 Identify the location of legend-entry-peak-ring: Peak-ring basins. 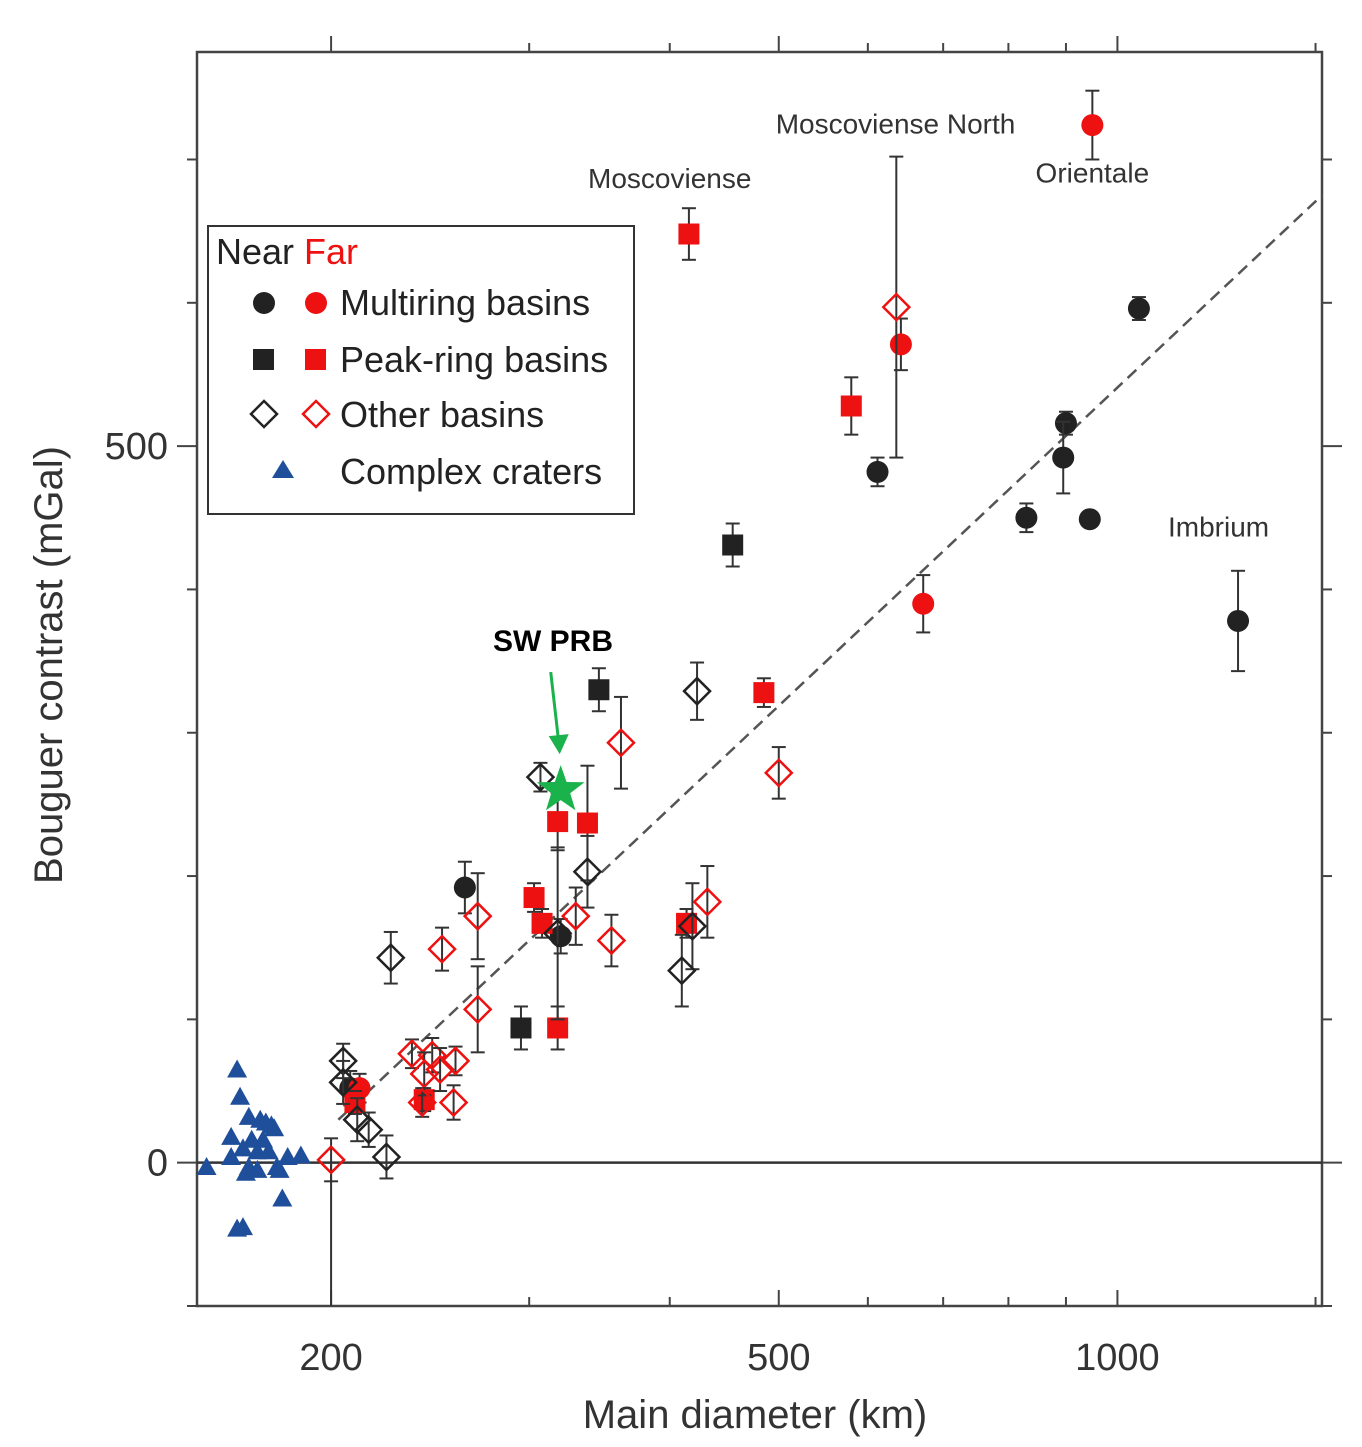
(430, 359).